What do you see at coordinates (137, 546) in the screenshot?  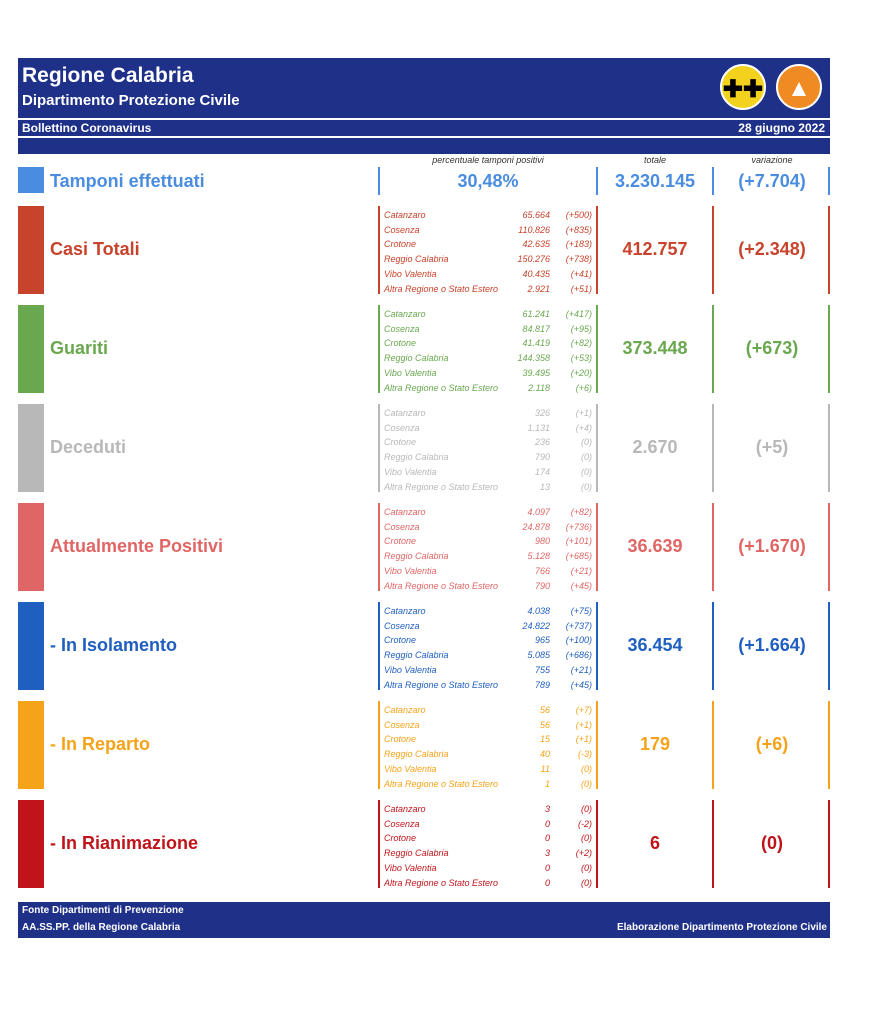 I see `category-label: Attualmente Positivi` at bounding box center [137, 546].